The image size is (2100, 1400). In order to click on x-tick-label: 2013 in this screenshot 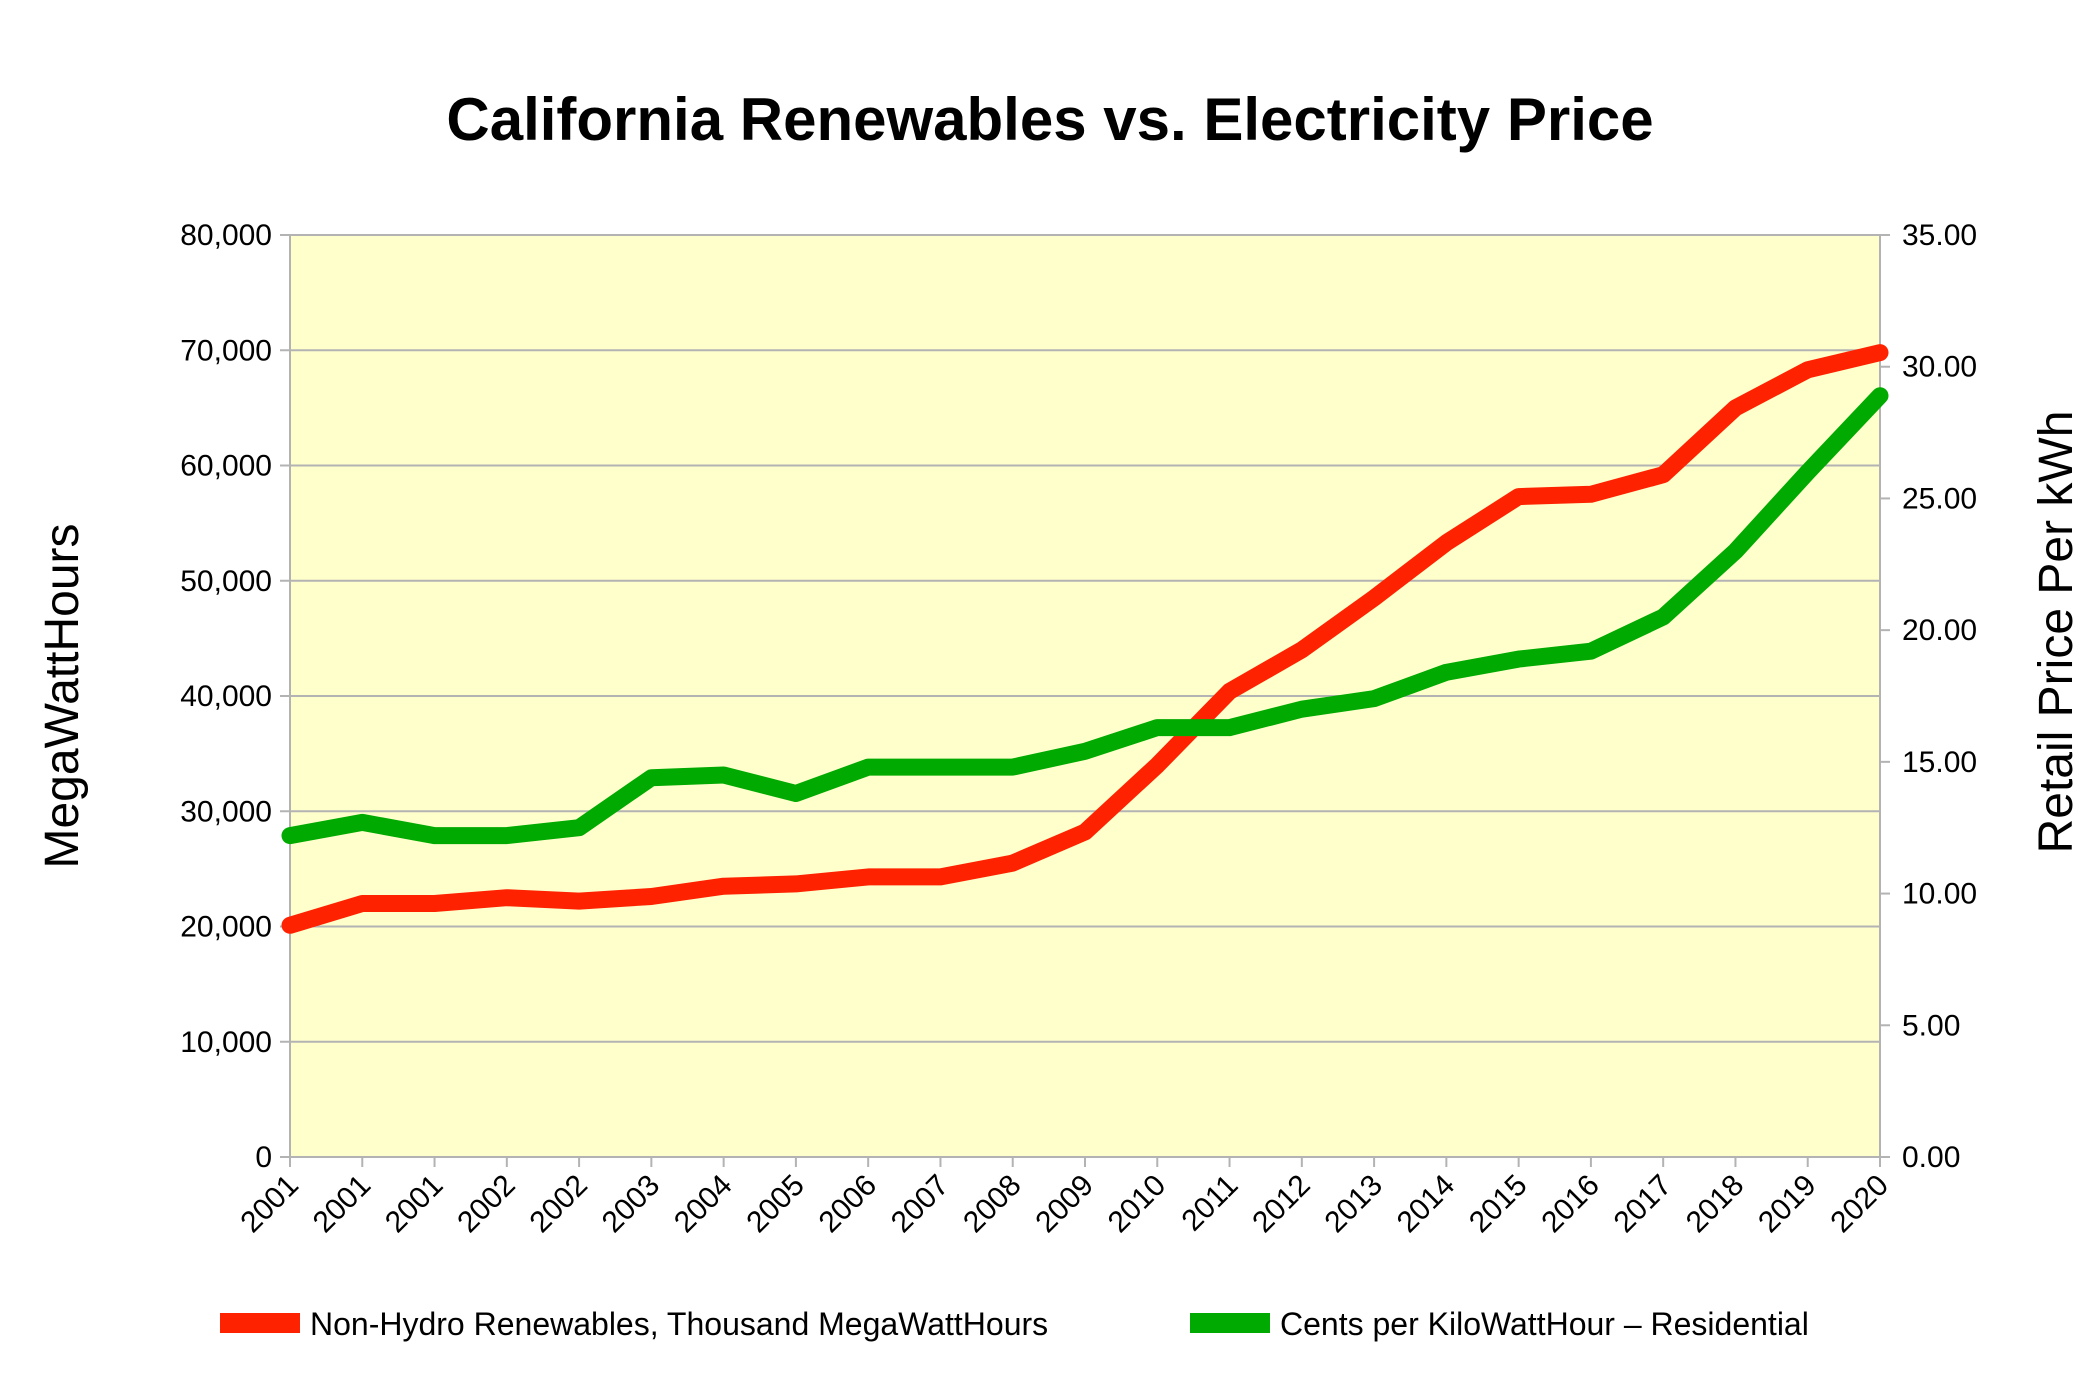, I will do `click(1354, 1204)`.